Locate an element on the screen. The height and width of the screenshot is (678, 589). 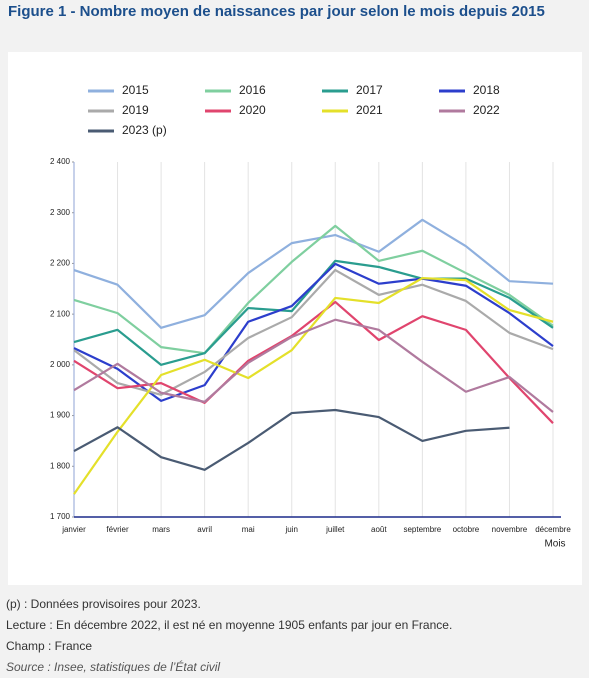
y-tick-label: 1 800 is located at coordinates (60, 465).